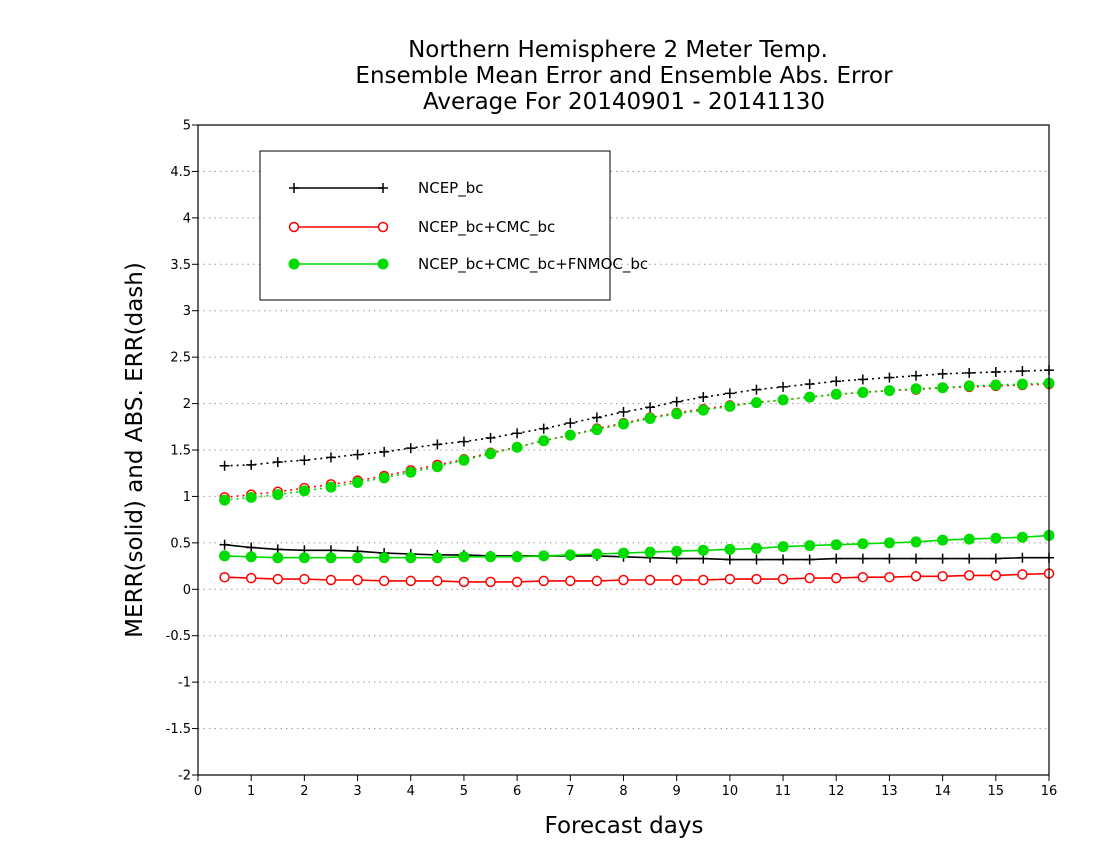 This screenshot has height=850, width=1100. What do you see at coordinates (435, 225) in the screenshot?
I see `legend-box` at bounding box center [435, 225].